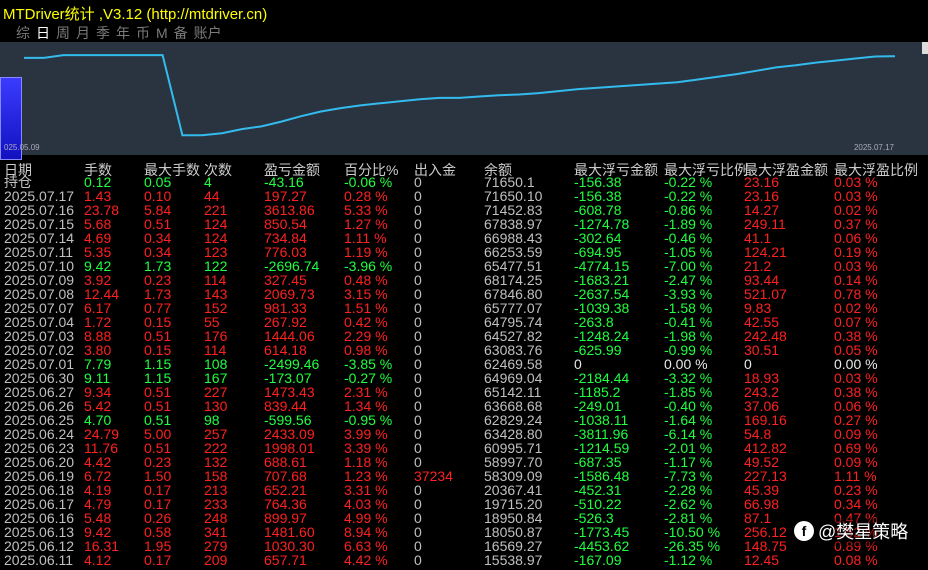 Image resolution: width=928 pixels, height=570 pixels. I want to click on cell-max-loss-pct: -1.58 %, so click(688, 308).